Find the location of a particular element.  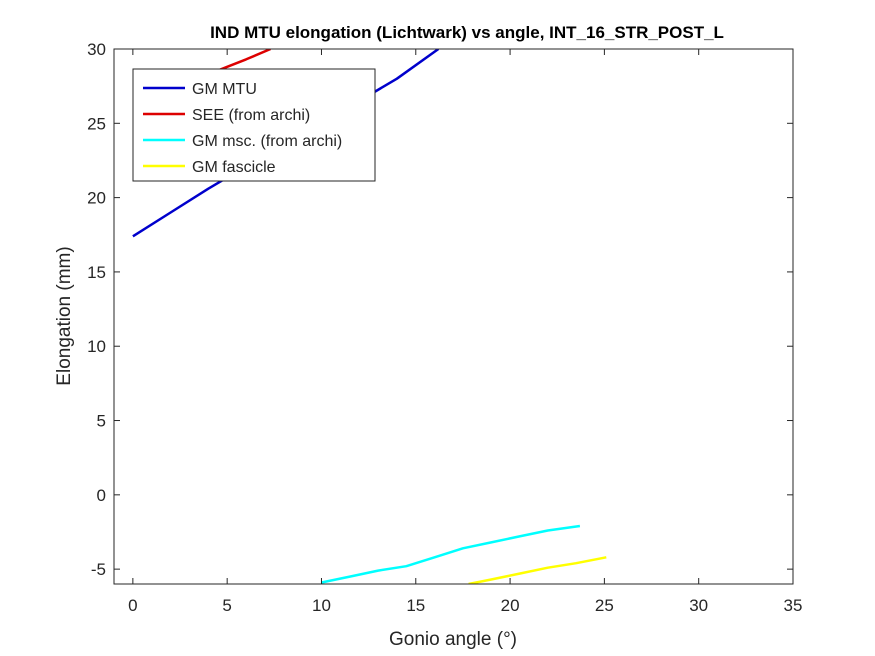

y-tick-label: 5 is located at coordinates (101, 421).